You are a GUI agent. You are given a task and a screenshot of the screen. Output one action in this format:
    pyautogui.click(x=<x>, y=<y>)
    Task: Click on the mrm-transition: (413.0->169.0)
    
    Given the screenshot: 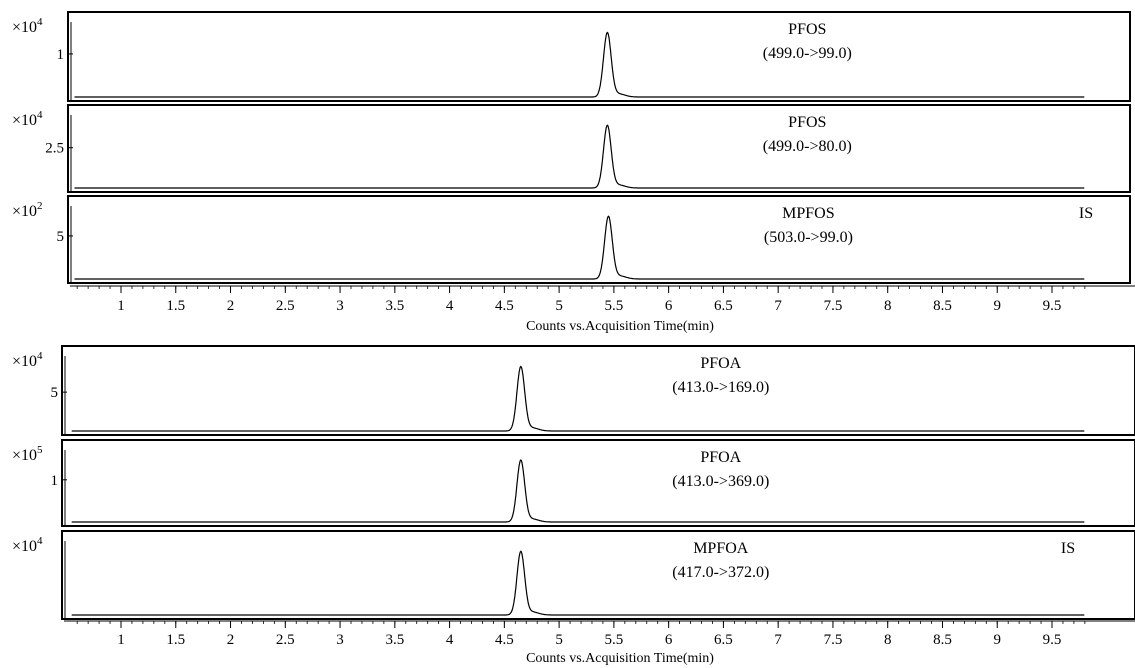 What is the action you would take?
    pyautogui.click(x=720, y=387)
    